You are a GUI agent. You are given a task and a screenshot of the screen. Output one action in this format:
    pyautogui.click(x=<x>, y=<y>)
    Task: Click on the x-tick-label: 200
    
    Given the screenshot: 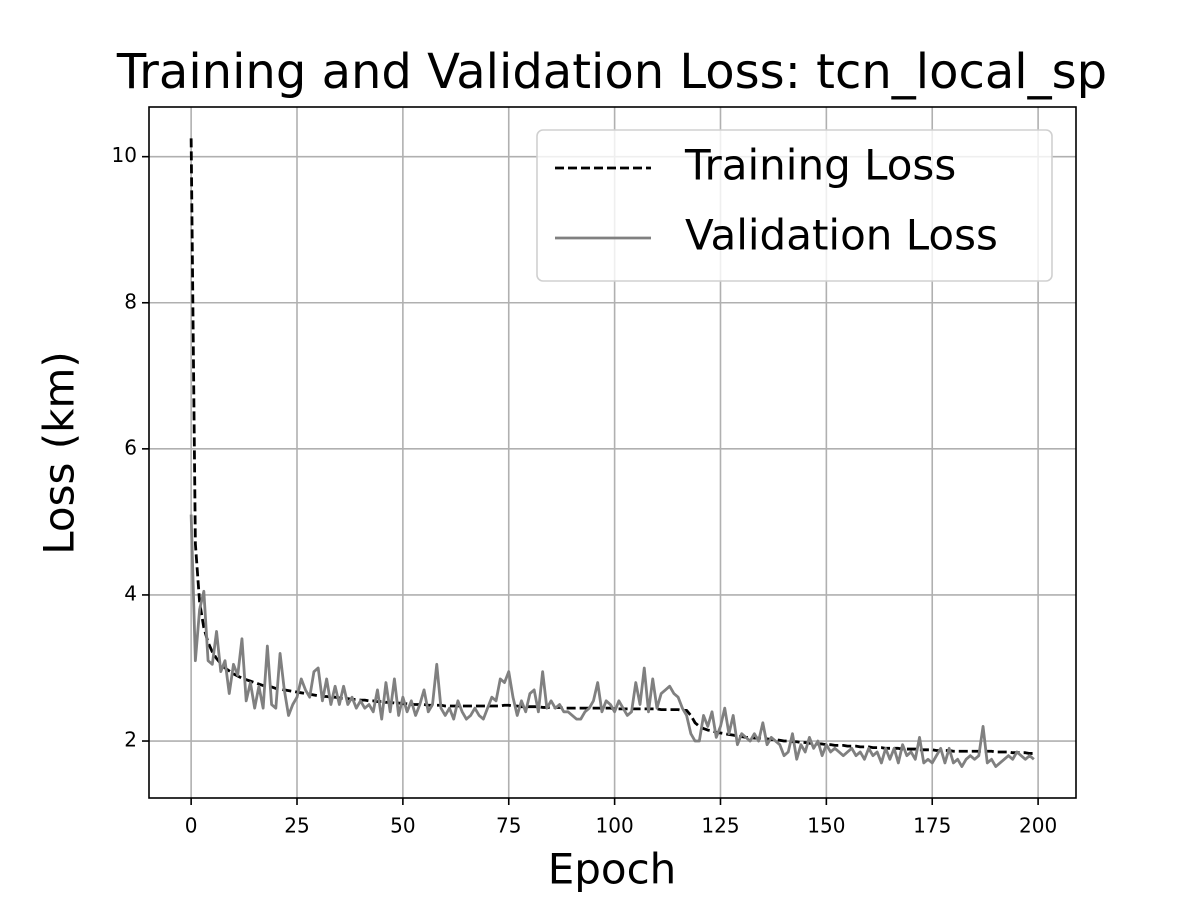 What is the action you would take?
    pyautogui.click(x=1038, y=826)
    